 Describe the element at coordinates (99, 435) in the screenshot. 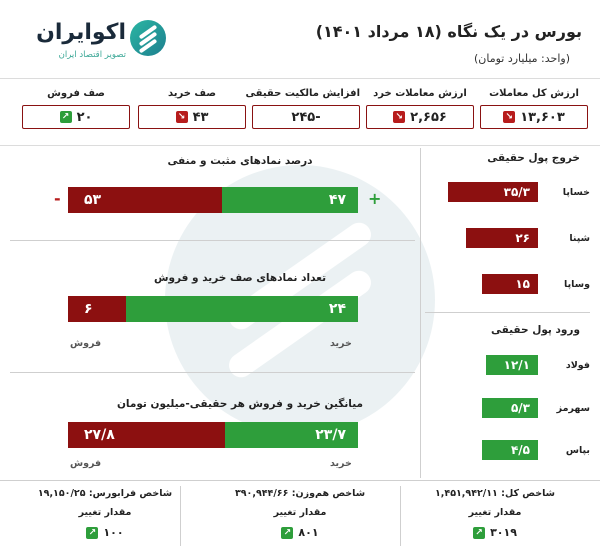

I see `sell-value: ۲۷/۸` at that location.